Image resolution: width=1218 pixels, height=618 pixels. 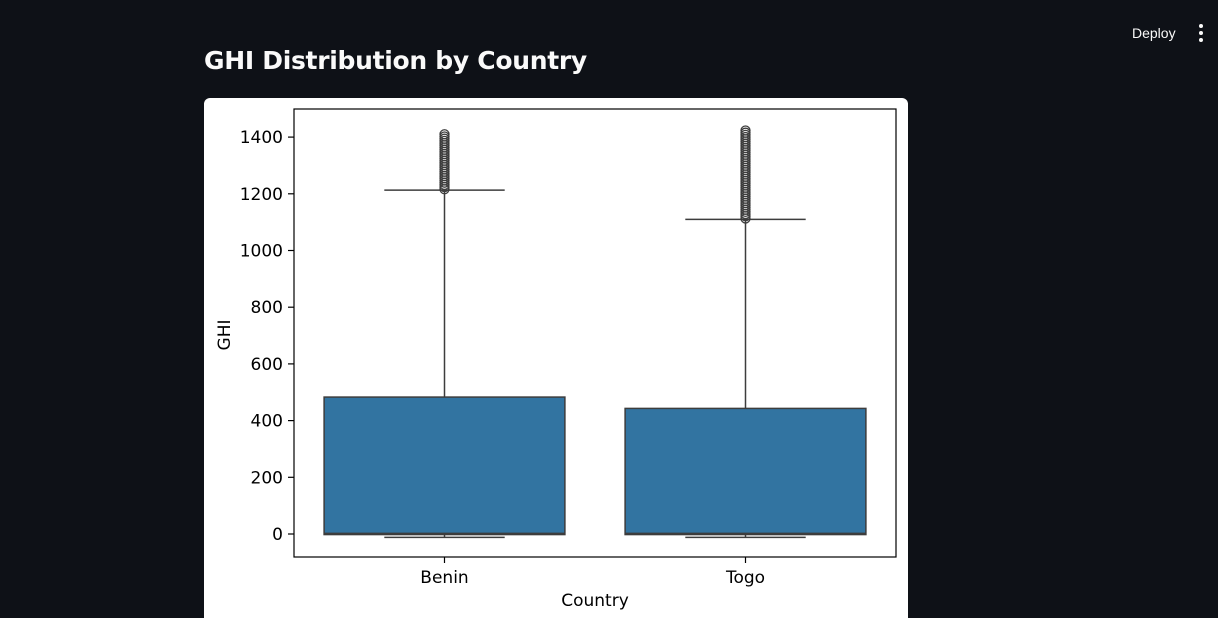 What do you see at coordinates (1201, 26) in the screenshot?
I see `vertical-ellipsis-icon` at bounding box center [1201, 26].